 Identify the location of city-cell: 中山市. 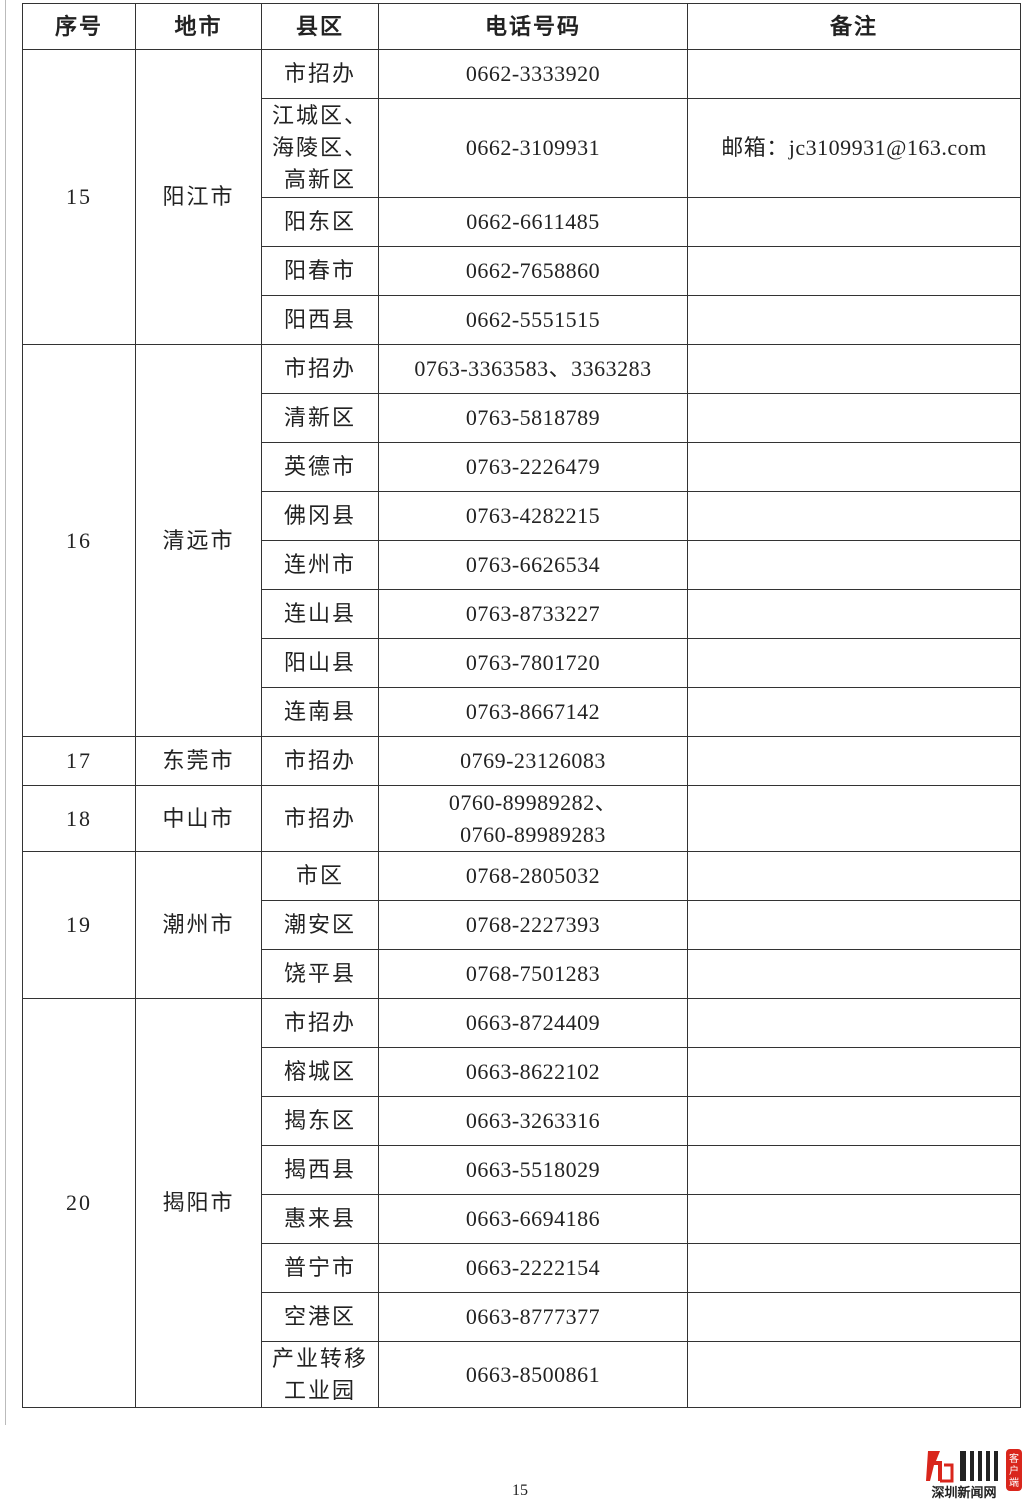
(198, 818).